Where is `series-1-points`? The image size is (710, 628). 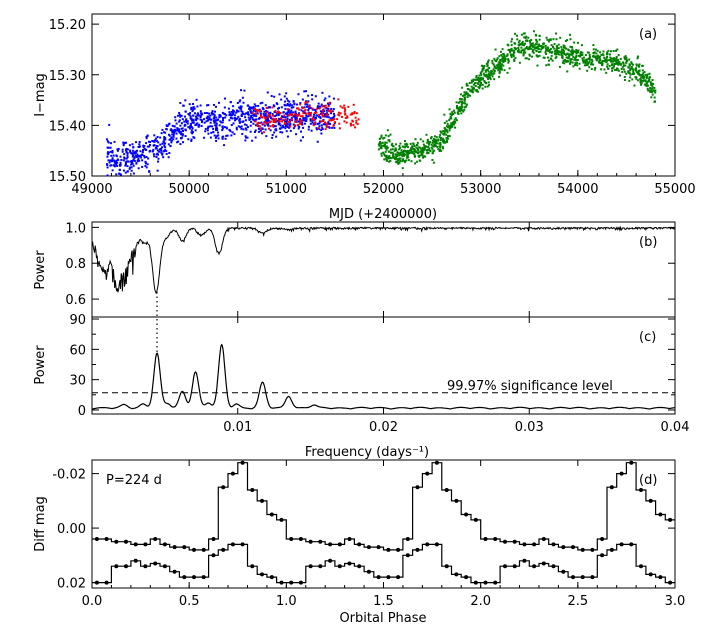
series-1-points is located at coordinates (305, 116).